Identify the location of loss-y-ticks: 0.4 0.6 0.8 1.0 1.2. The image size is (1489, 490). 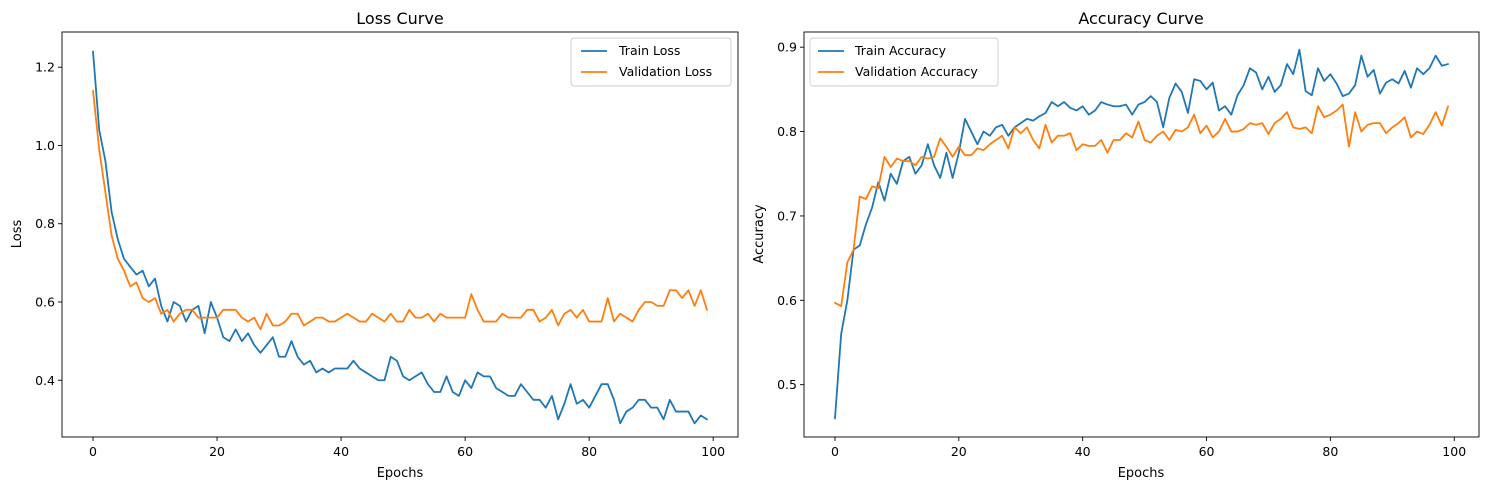
(48, 224).